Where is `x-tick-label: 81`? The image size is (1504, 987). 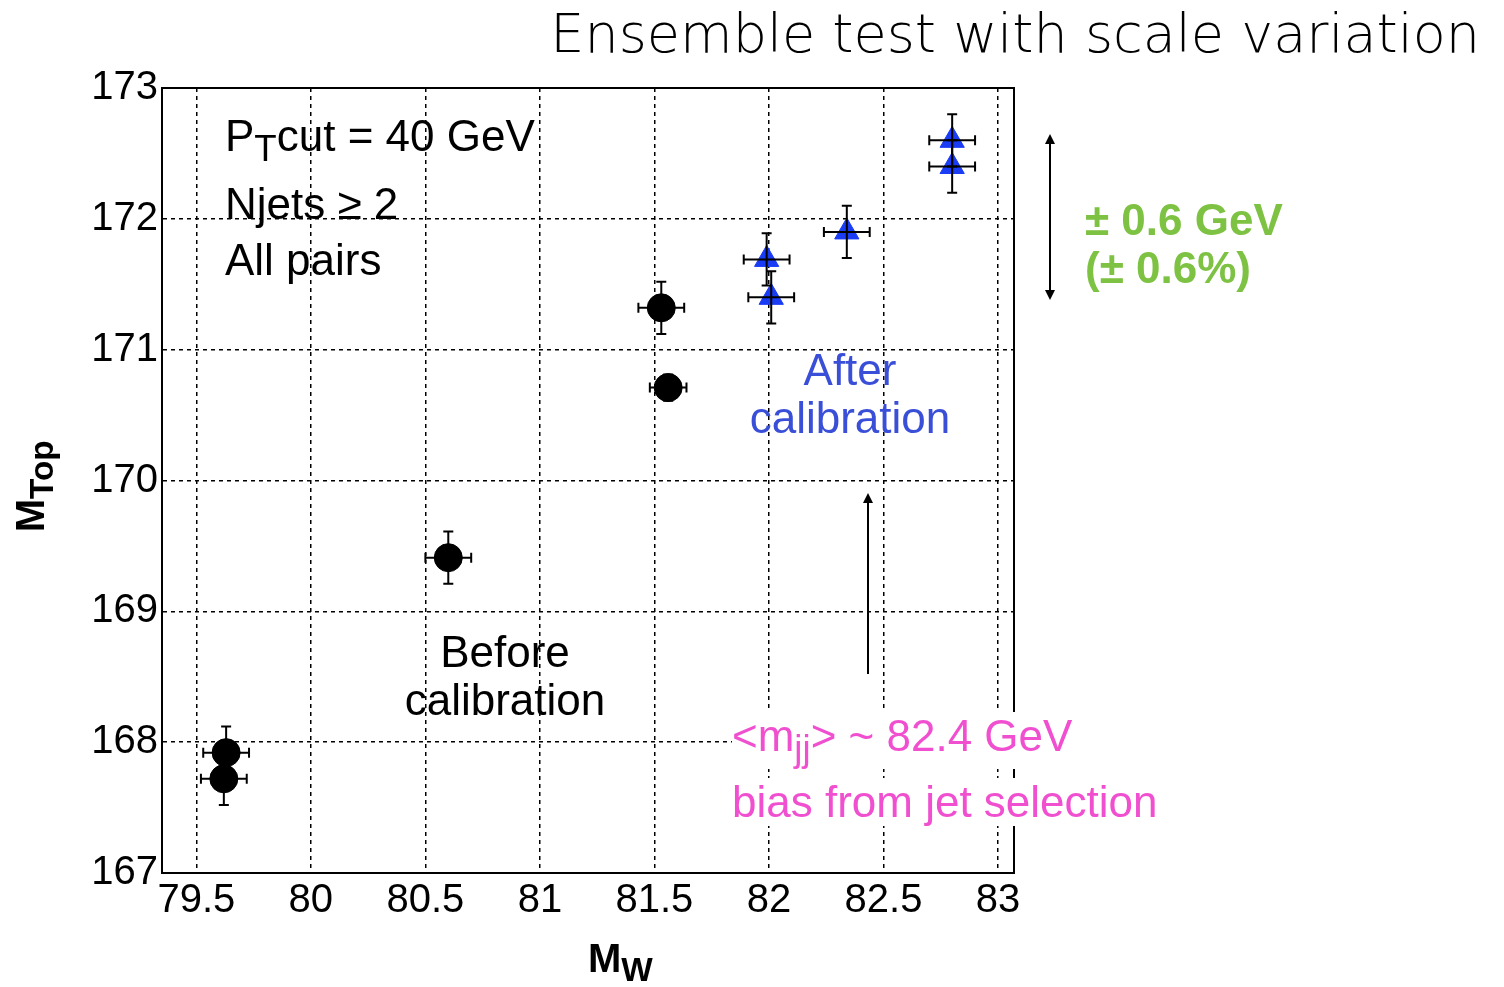 x-tick-label: 81 is located at coordinates (540, 898).